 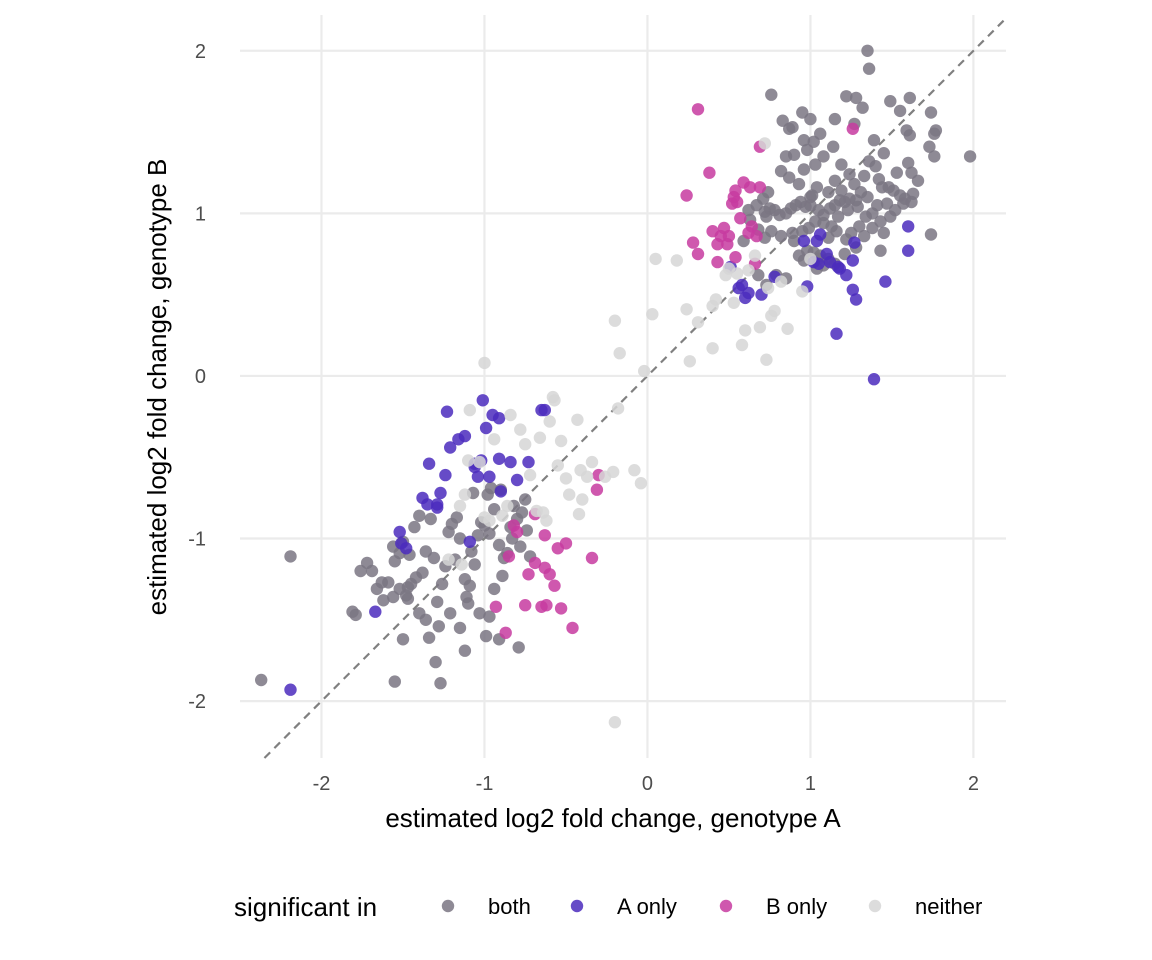 What do you see at coordinates (796, 906) in the screenshot?
I see `legend-label: B only` at bounding box center [796, 906].